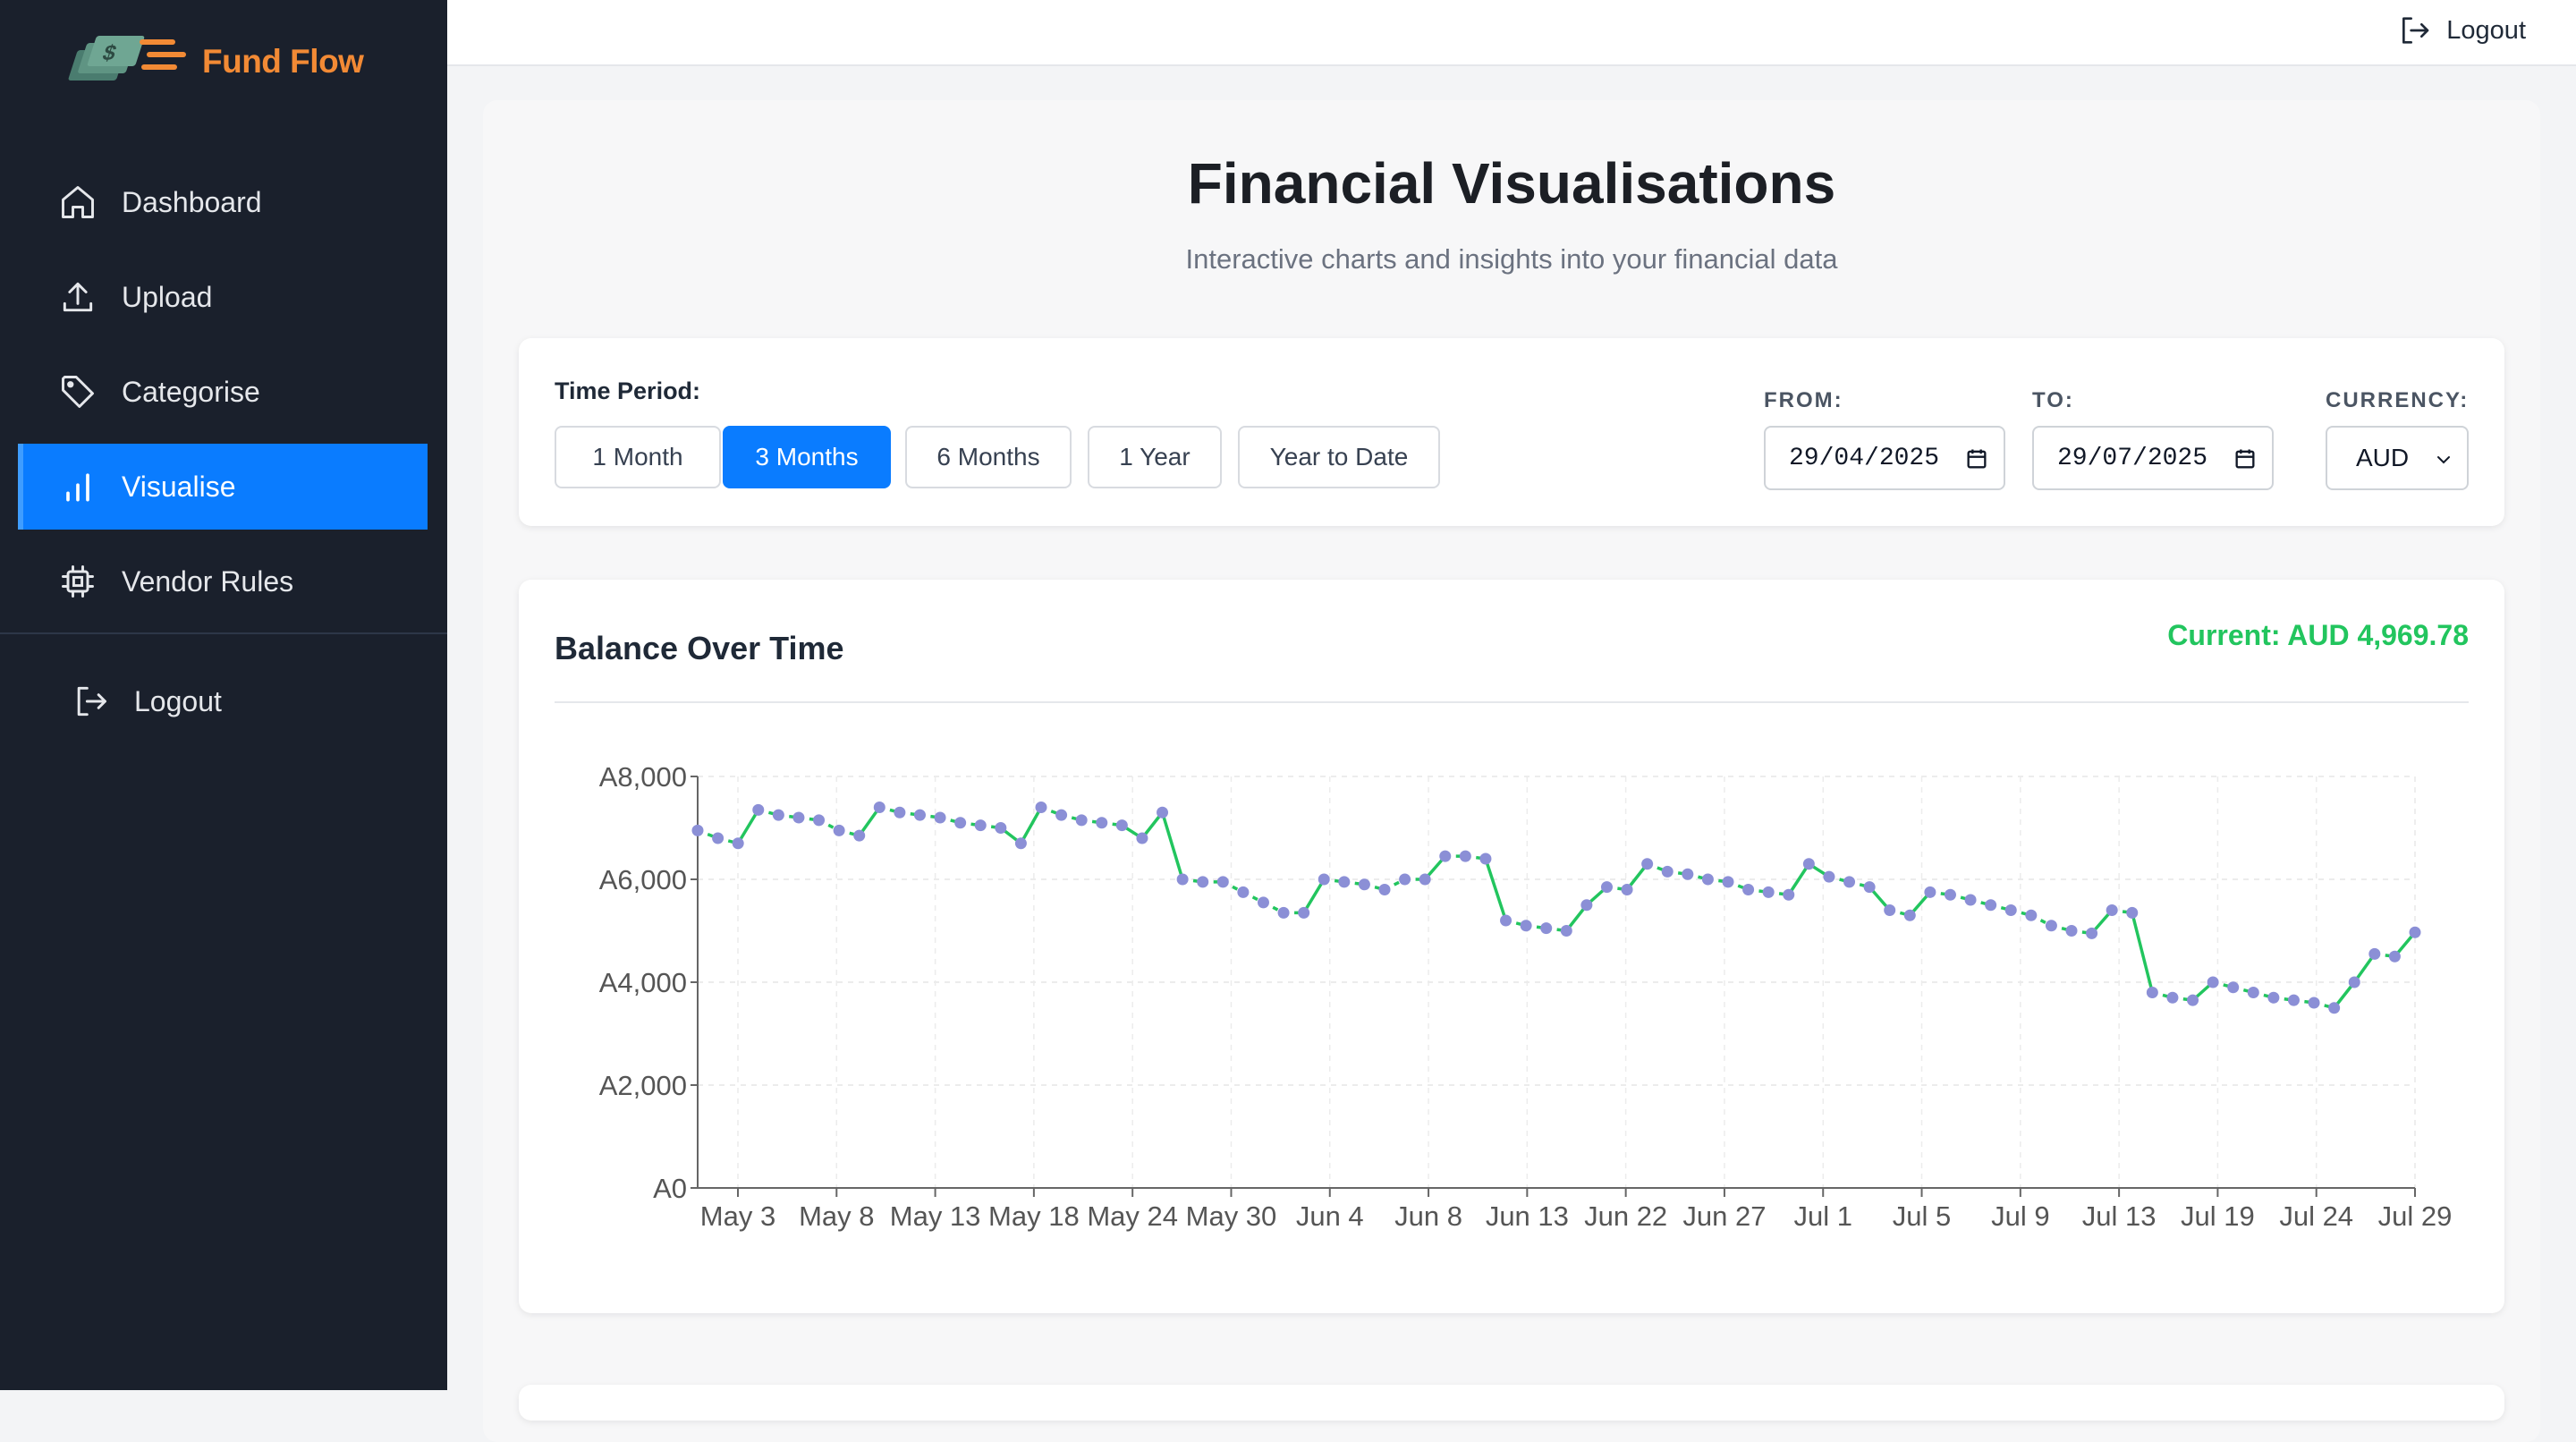  What do you see at coordinates (737, 1216) in the screenshot?
I see `x-tick-label: May 3` at bounding box center [737, 1216].